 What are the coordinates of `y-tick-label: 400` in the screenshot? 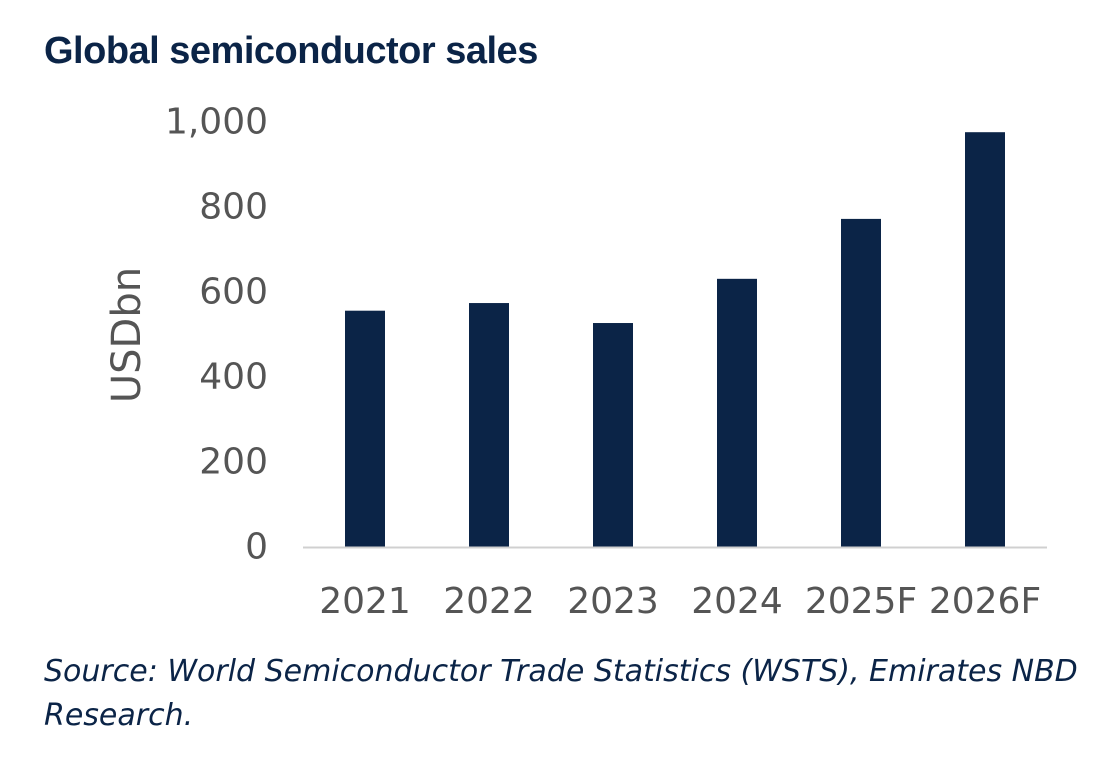 It's located at (233, 377).